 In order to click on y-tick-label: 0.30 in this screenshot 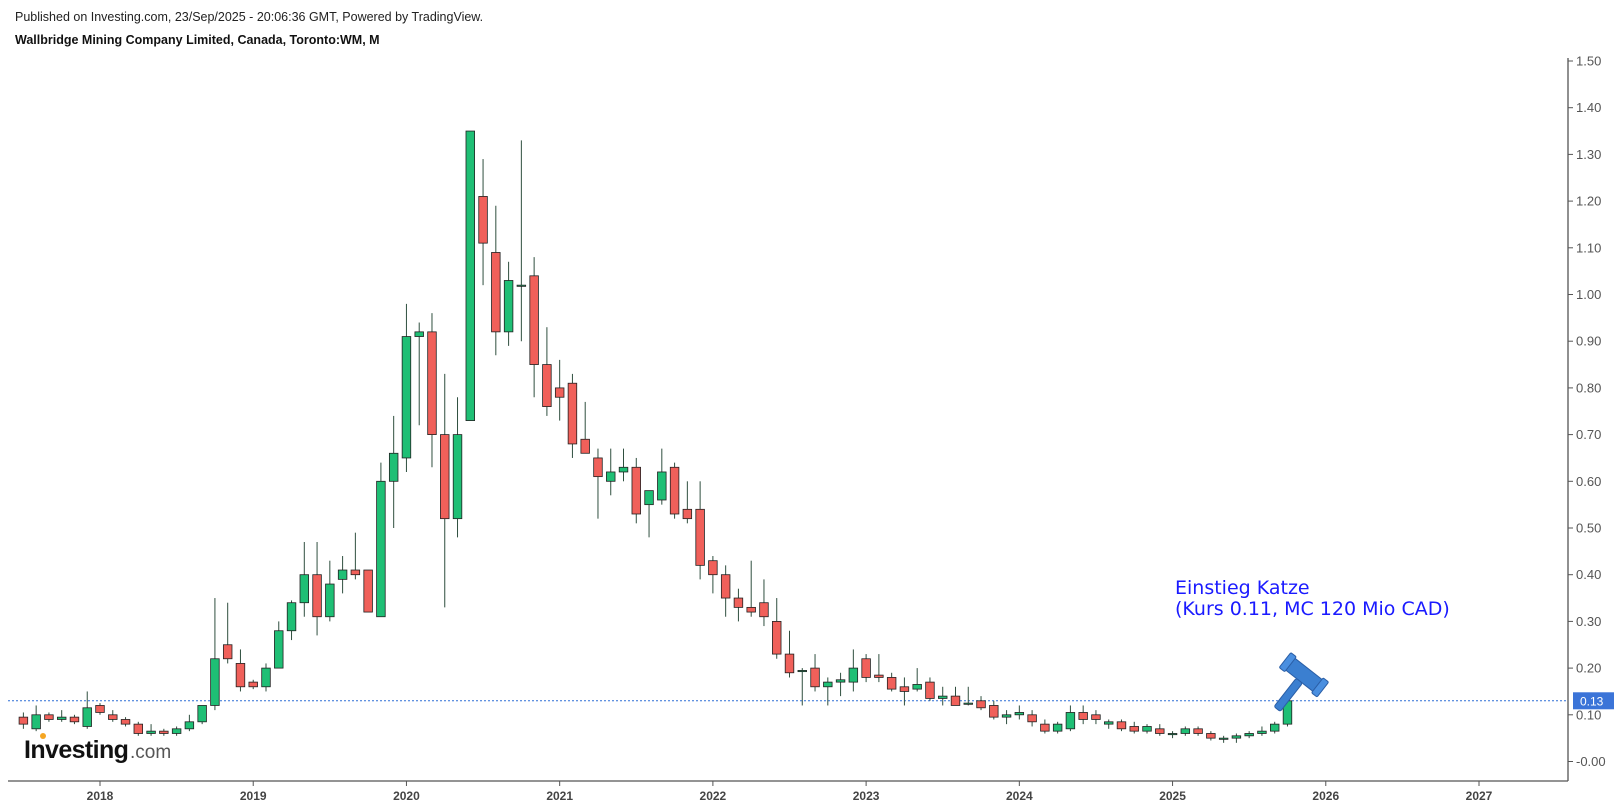, I will do `click(1588, 621)`.